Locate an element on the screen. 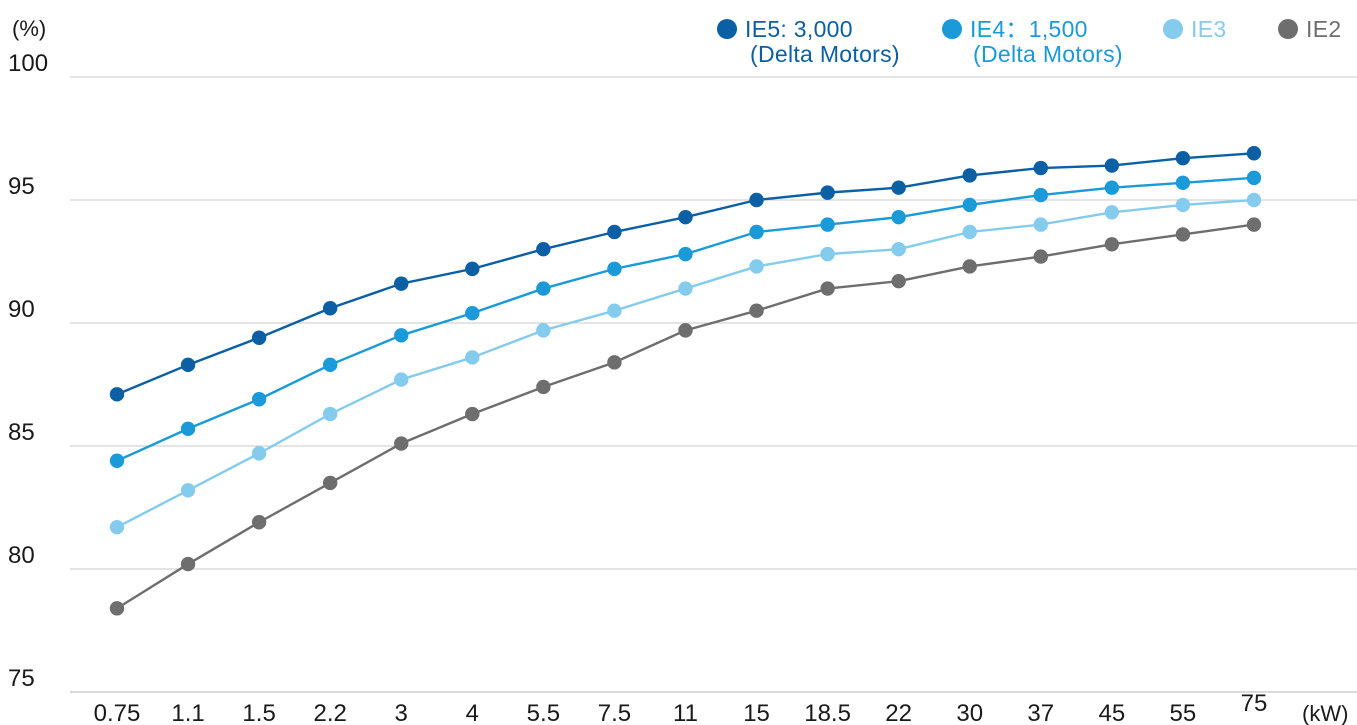  legend-item: IE2 is located at coordinates (1309, 29).